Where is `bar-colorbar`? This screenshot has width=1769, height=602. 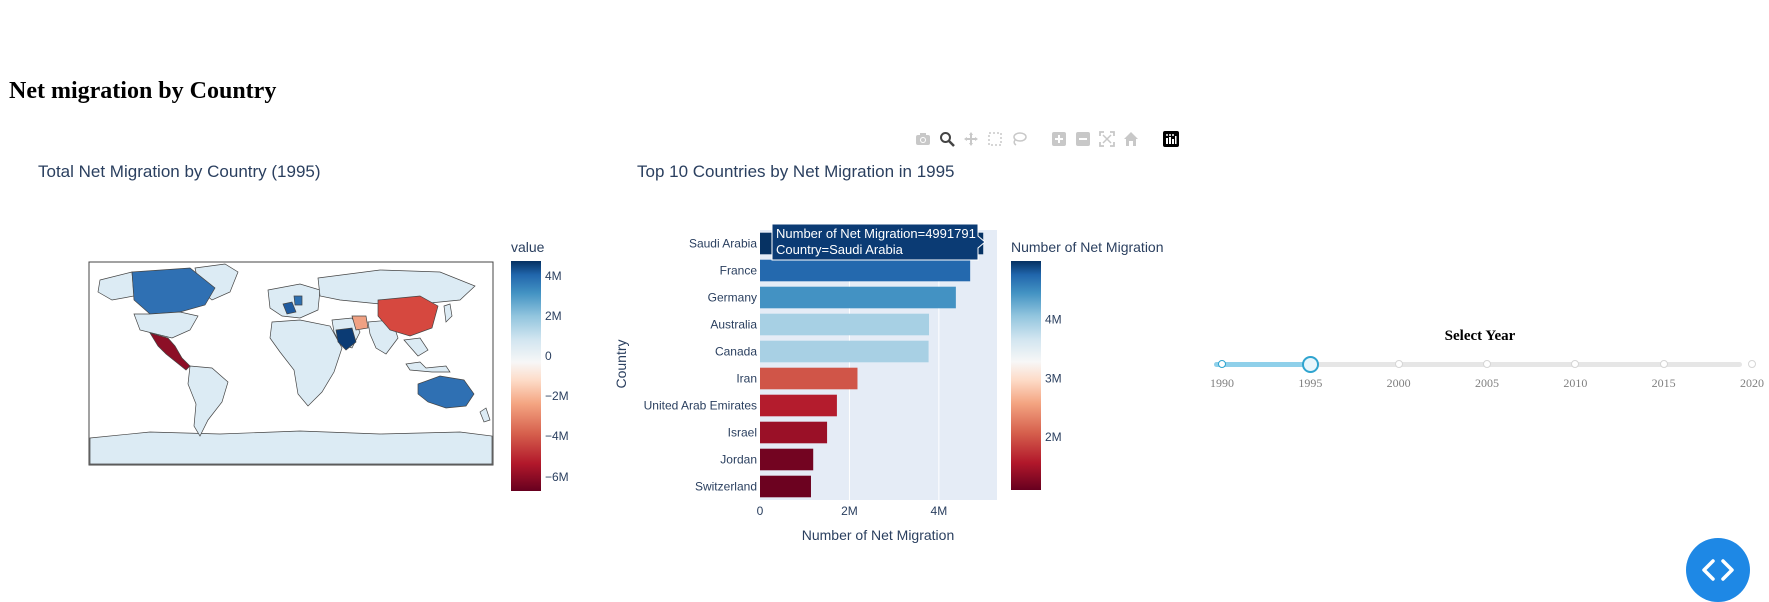 bar-colorbar is located at coordinates (1026, 375).